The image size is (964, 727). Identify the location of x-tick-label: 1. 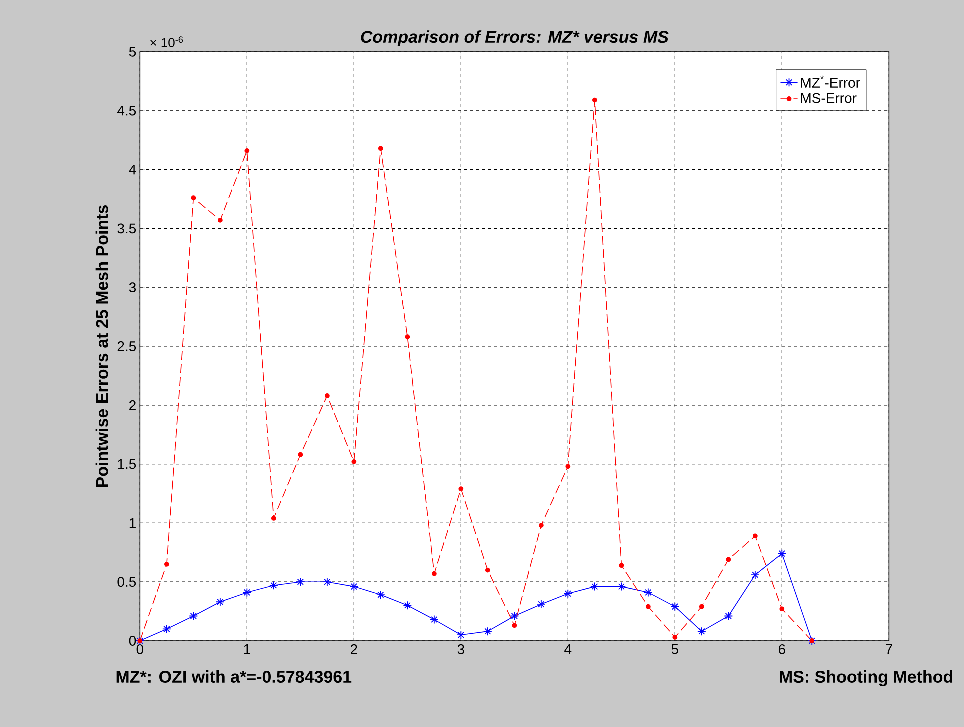
(247, 649).